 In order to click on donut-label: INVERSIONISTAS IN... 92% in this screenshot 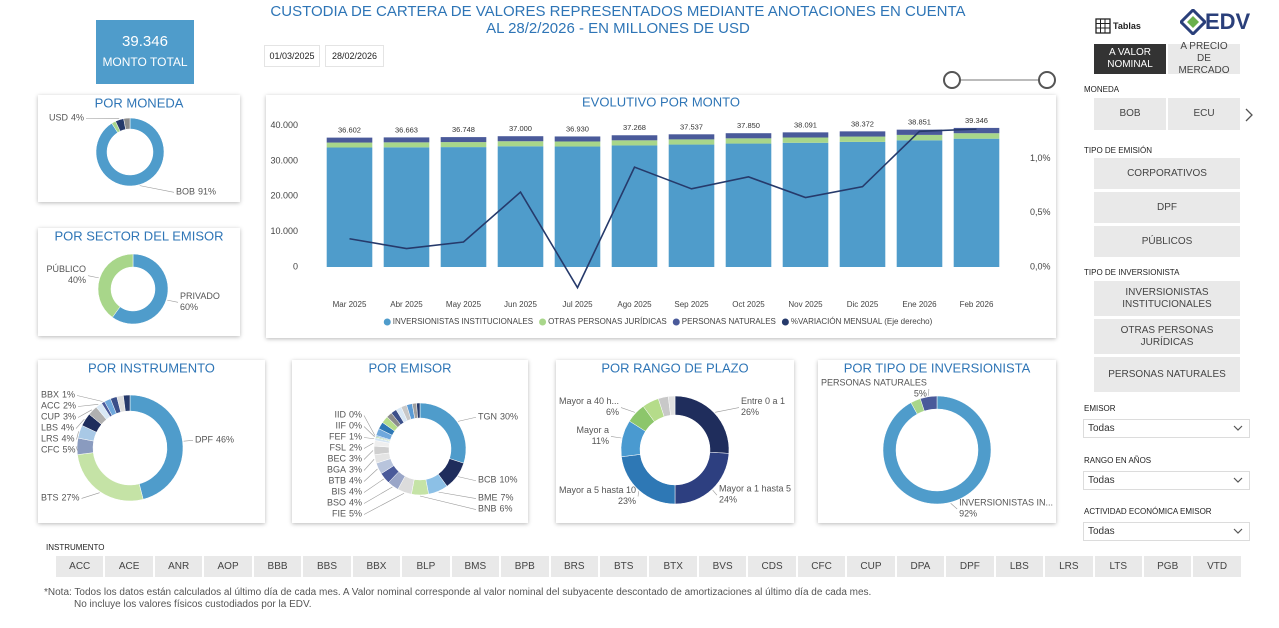, I will do `click(1006, 508)`.